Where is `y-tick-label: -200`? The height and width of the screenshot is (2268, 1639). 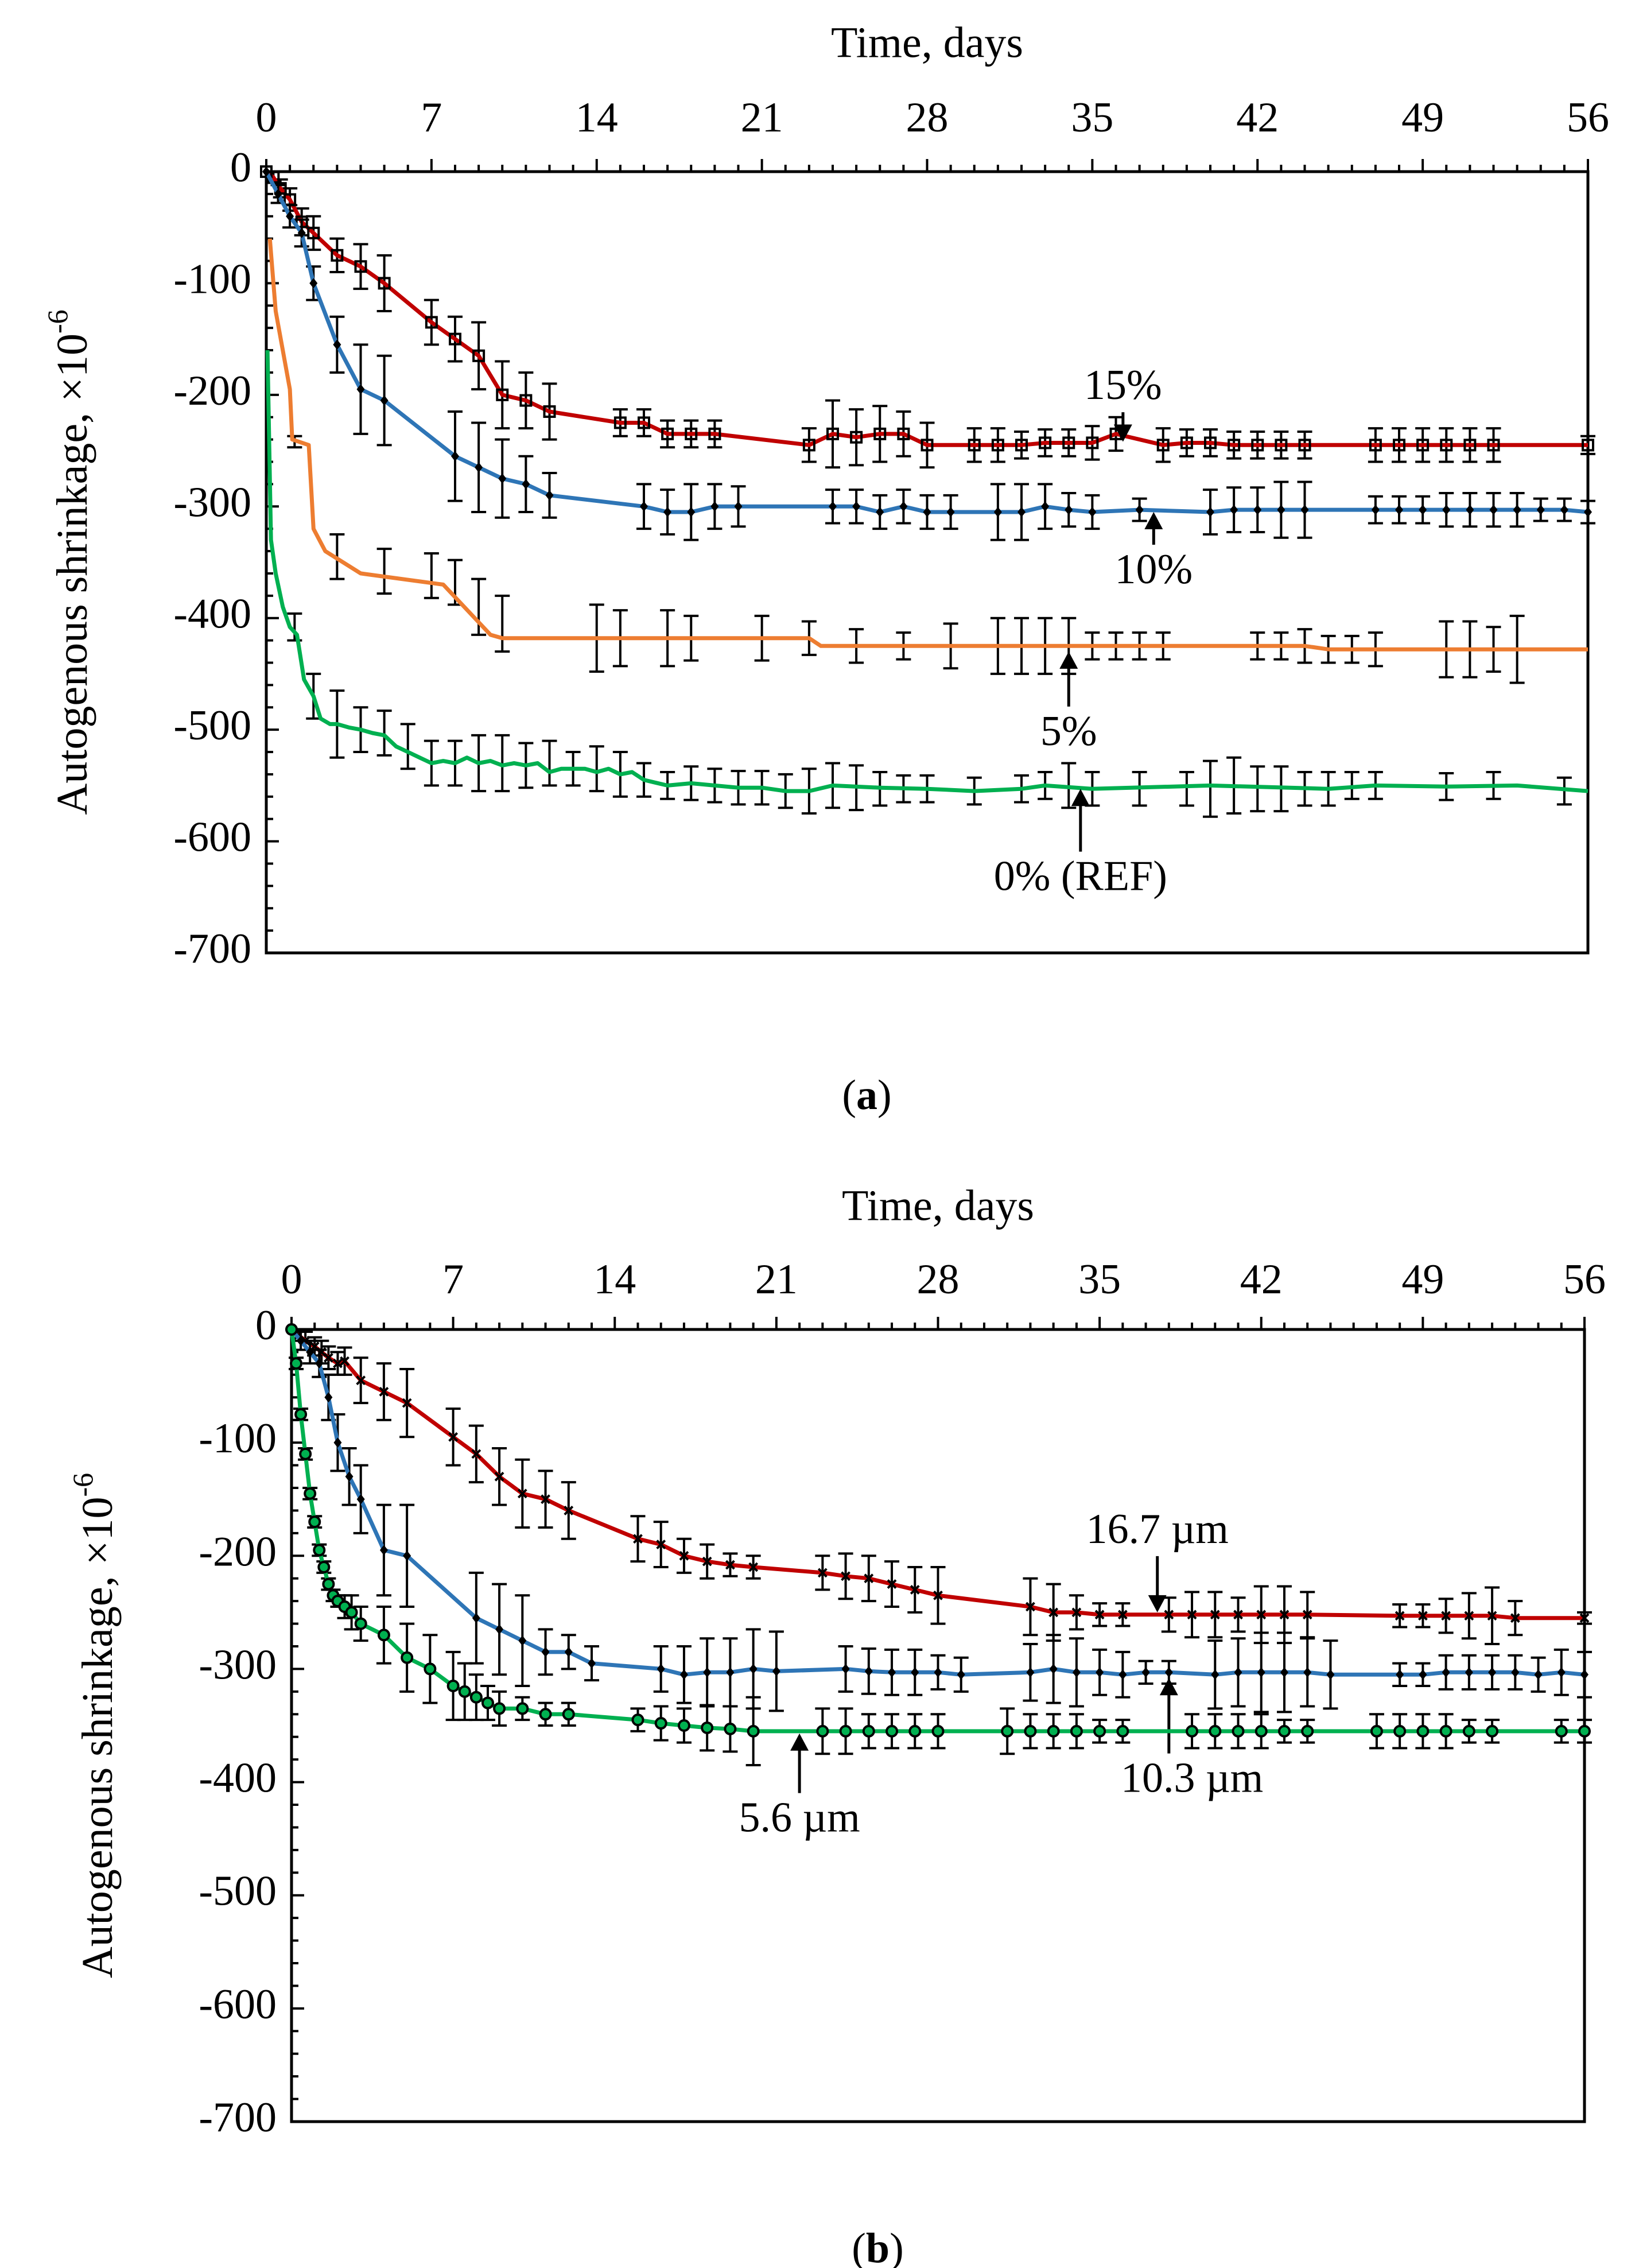
y-tick-label: -200 is located at coordinates (238, 1551).